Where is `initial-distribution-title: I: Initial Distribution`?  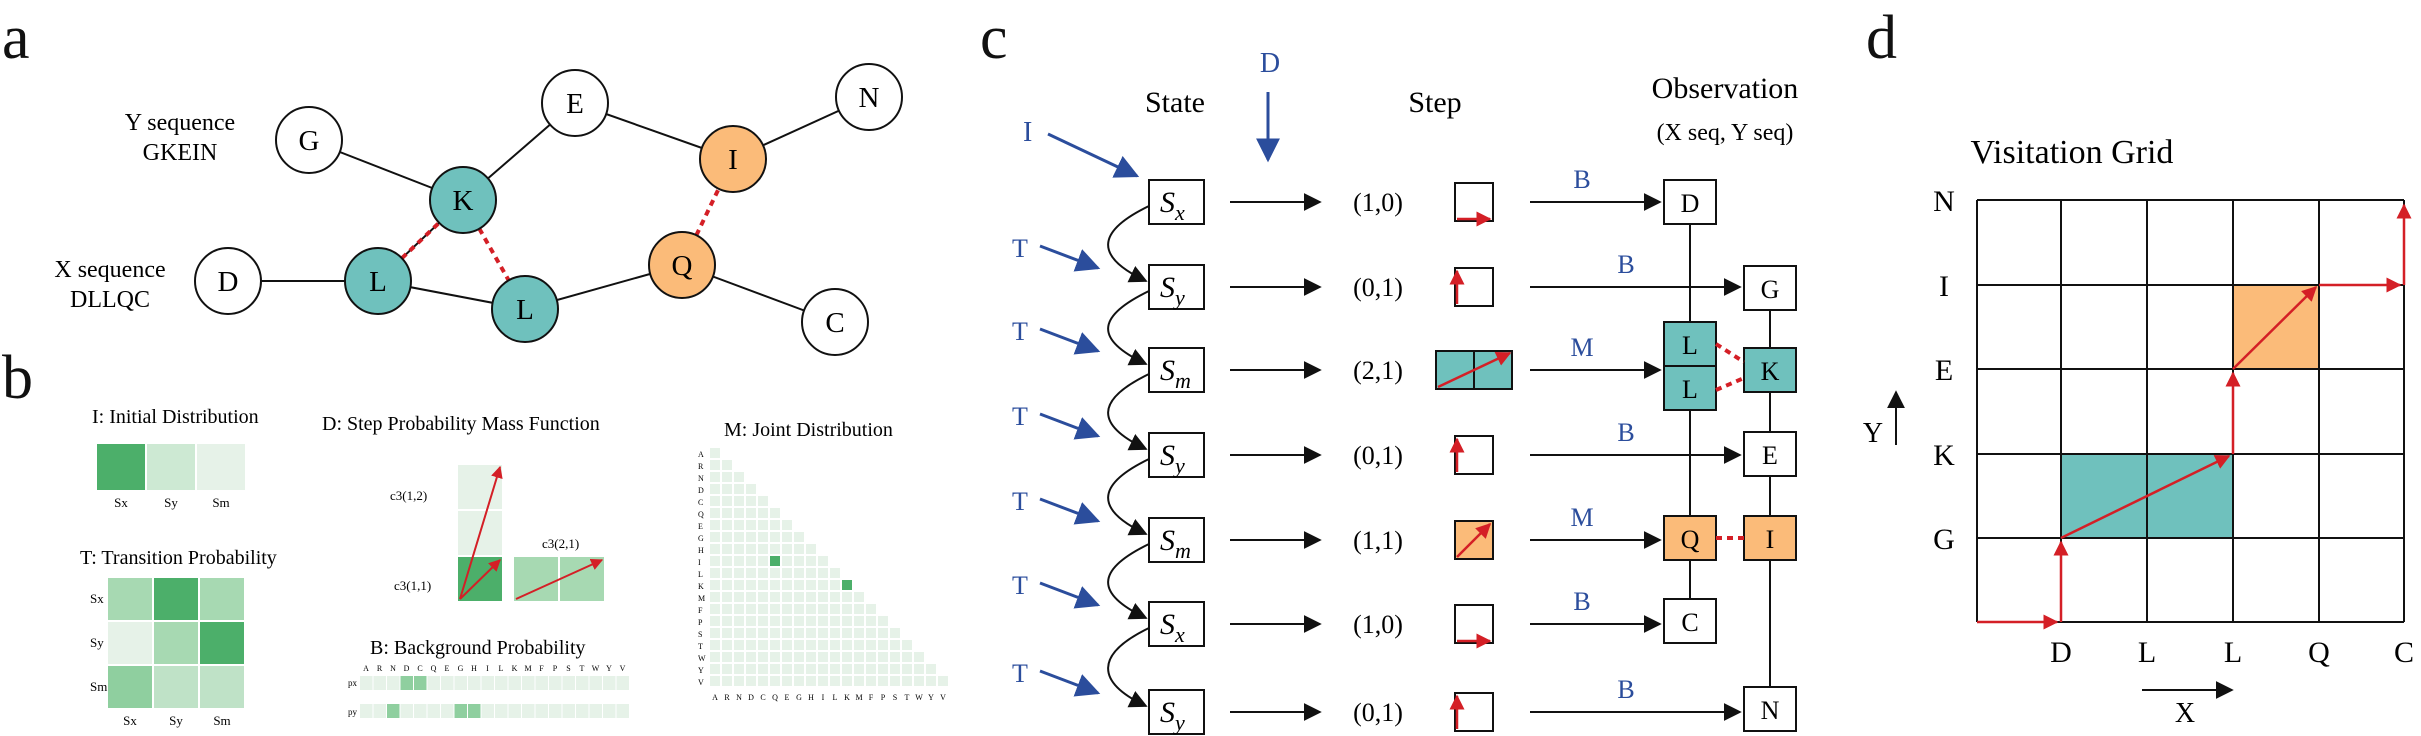
initial-distribution-title: I: Initial Distribution is located at coordinates (175, 417).